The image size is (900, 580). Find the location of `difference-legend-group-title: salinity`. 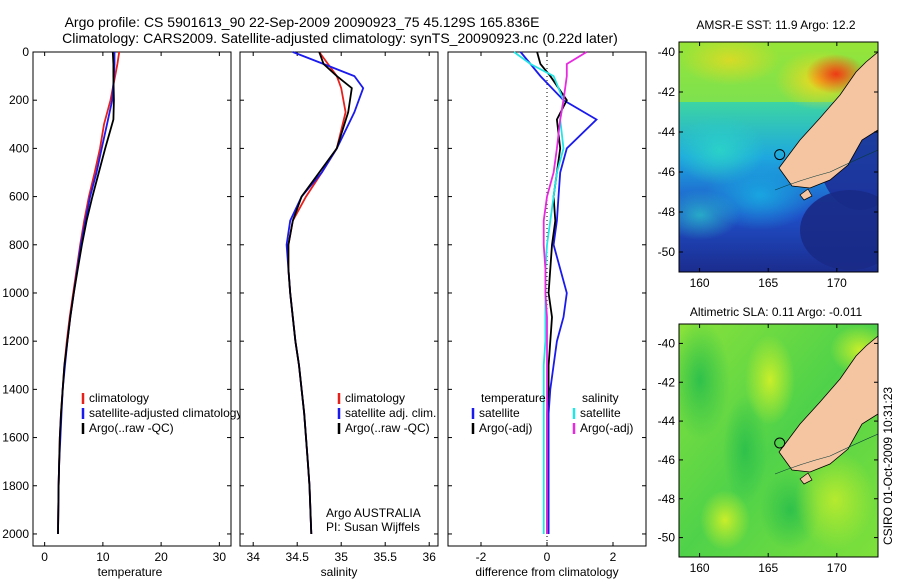

difference-legend-group-title: salinity is located at coordinates (600, 398).